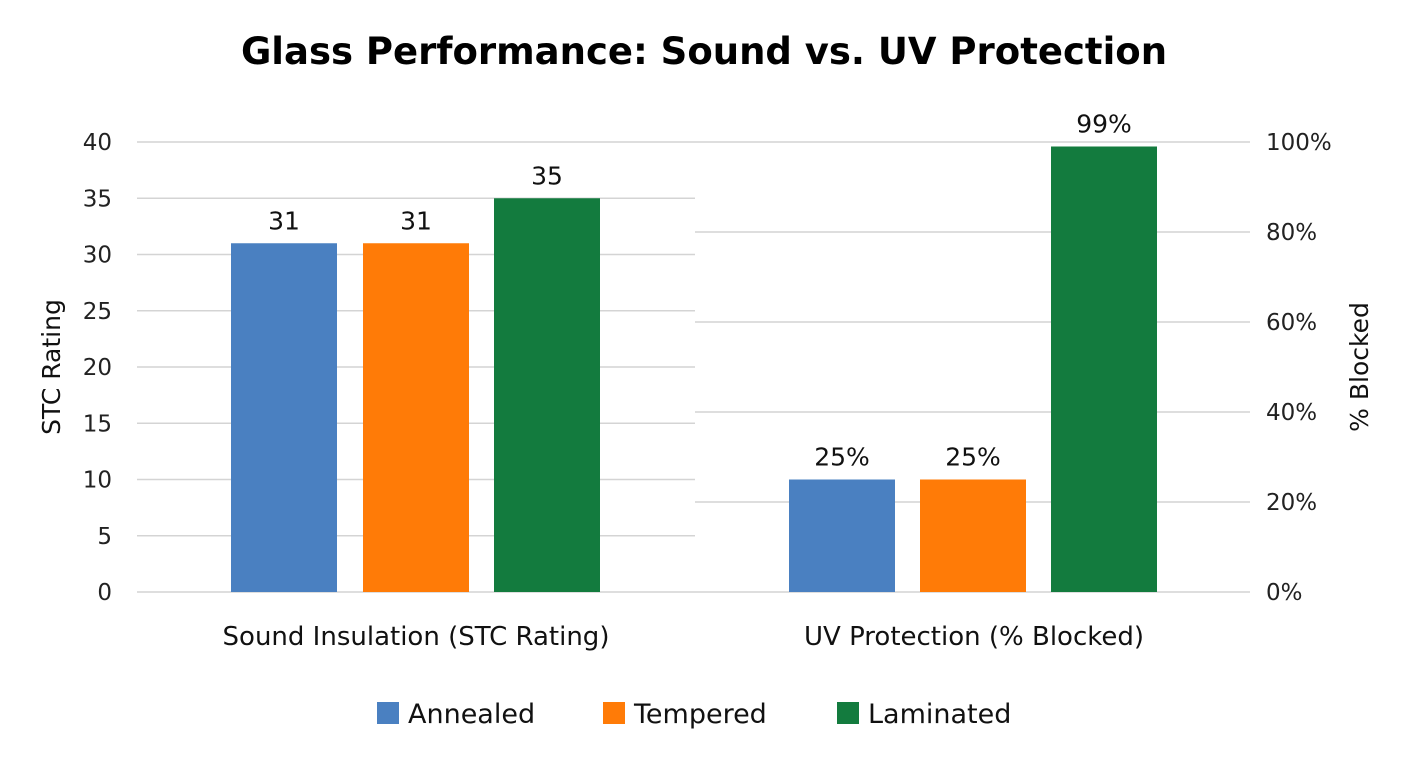  I want to click on y-tick-label-right: 100%, so click(1299, 143).